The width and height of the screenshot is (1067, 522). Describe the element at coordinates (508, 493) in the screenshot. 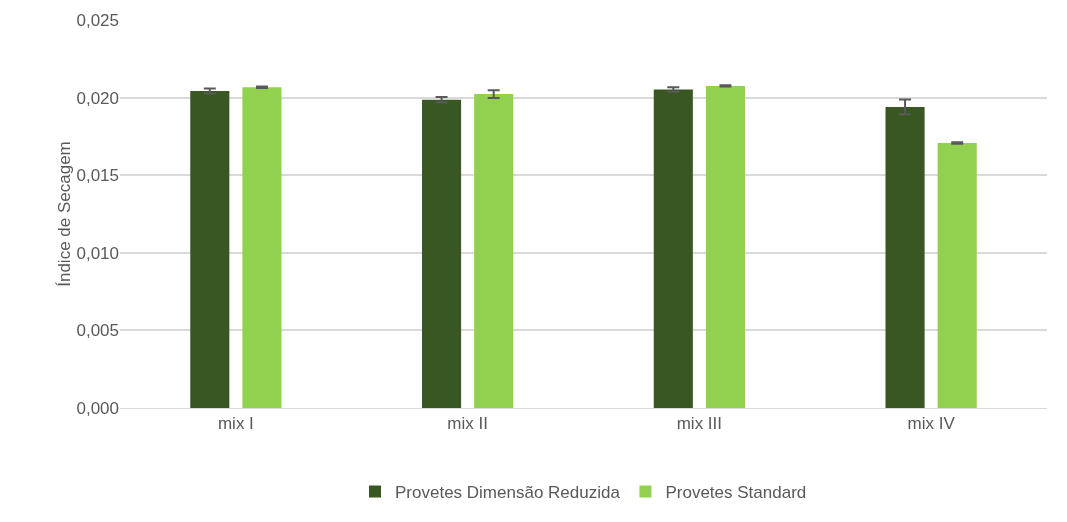

I see `legend-label: Provetes Dimensão Reduzida` at that location.